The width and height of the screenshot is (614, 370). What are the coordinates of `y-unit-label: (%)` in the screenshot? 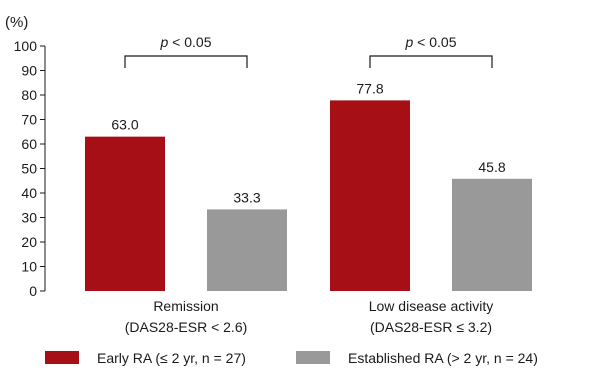 It's located at (16, 22).